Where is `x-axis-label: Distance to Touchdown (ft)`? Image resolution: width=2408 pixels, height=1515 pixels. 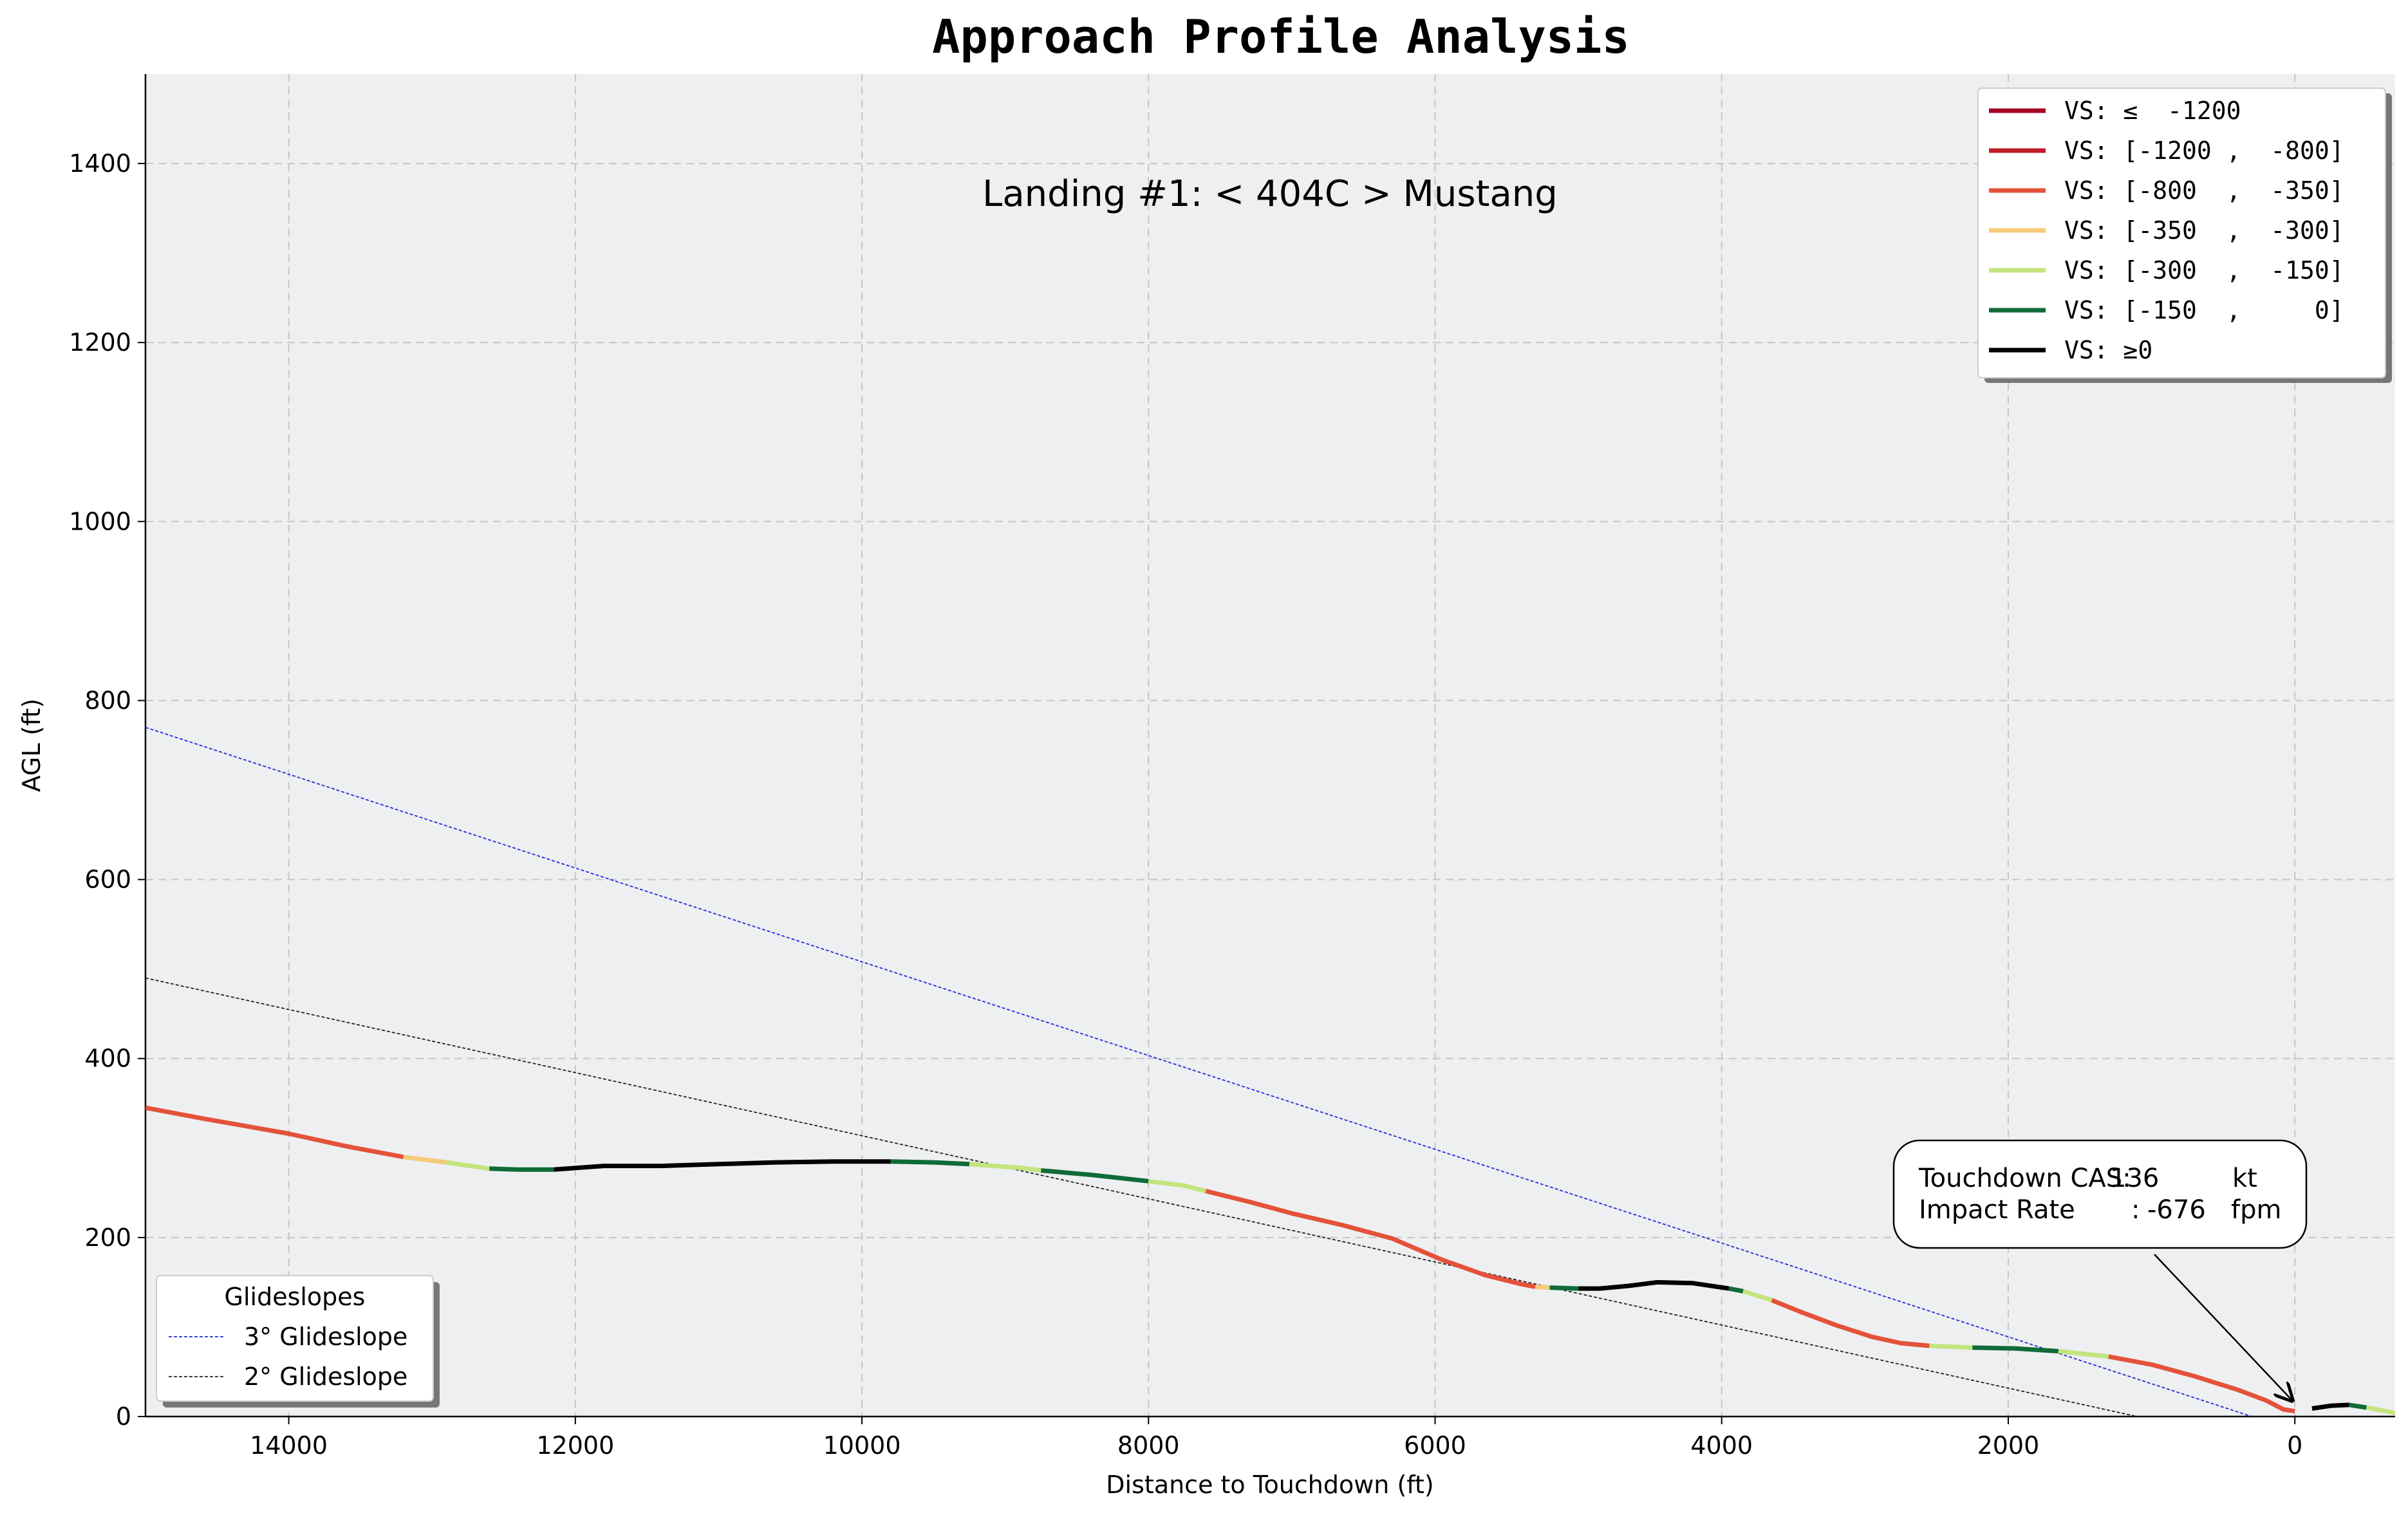 x-axis-label: Distance to Touchdown (ft) is located at coordinates (1269, 1485).